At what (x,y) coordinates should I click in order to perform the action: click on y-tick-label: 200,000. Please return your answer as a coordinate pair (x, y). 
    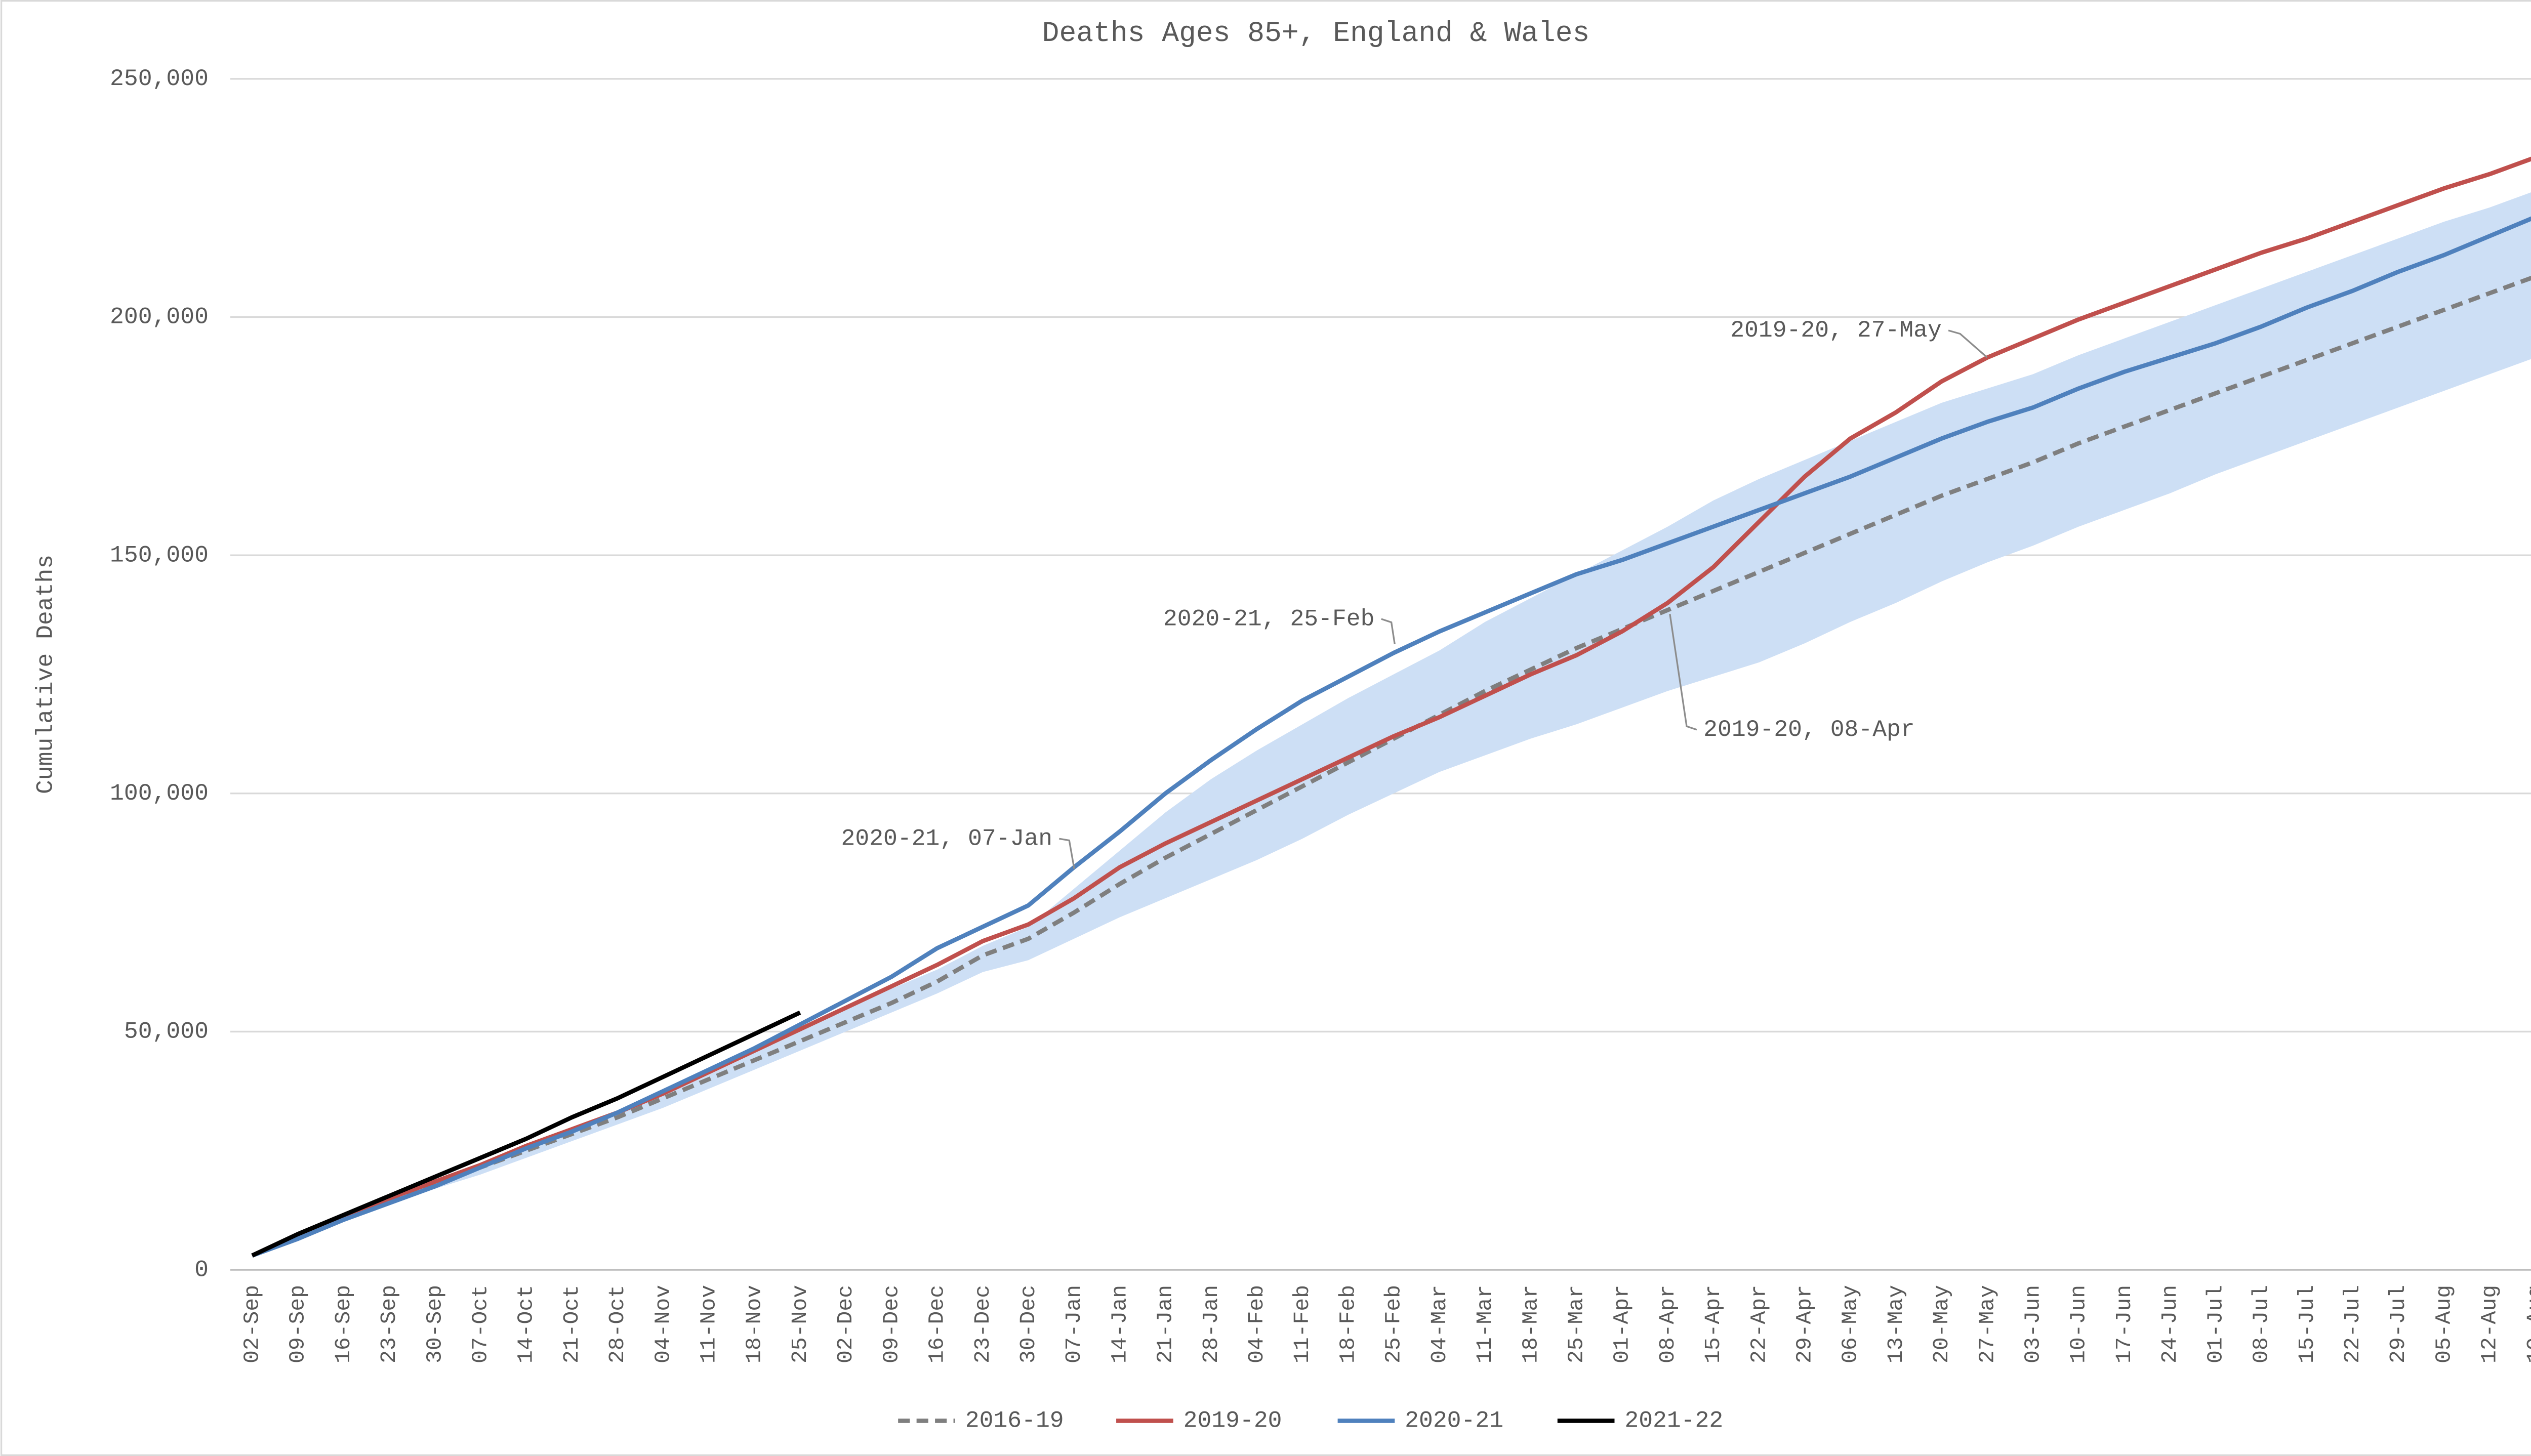
    Looking at the image, I should click on (159, 317).